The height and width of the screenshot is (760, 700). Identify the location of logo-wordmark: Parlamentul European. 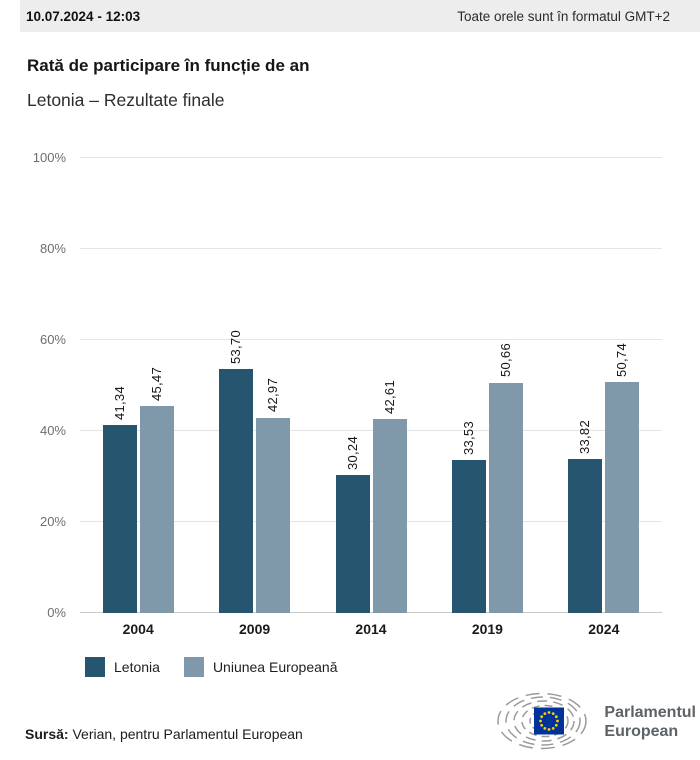
(650, 722).